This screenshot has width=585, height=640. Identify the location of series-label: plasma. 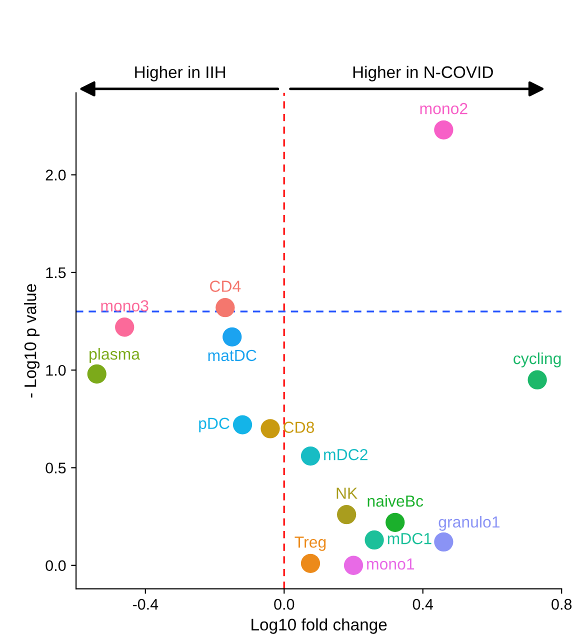
(115, 355).